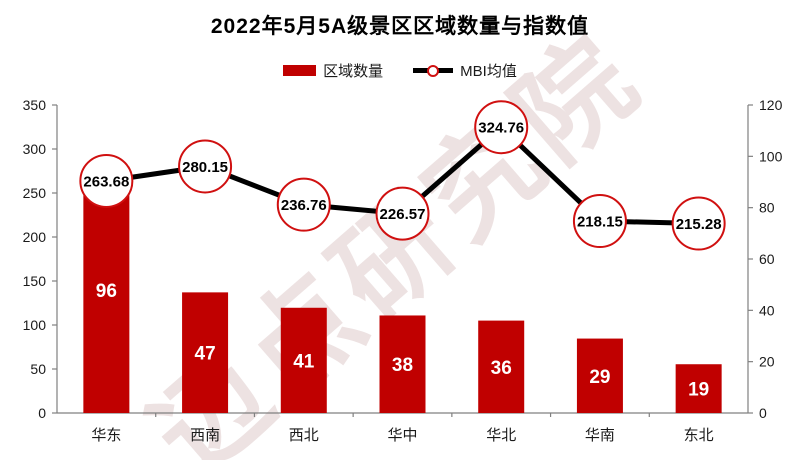 The height and width of the screenshot is (460, 800). Describe the element at coordinates (501, 435) in the screenshot. I see `x-axis-category-label: 华北` at that location.